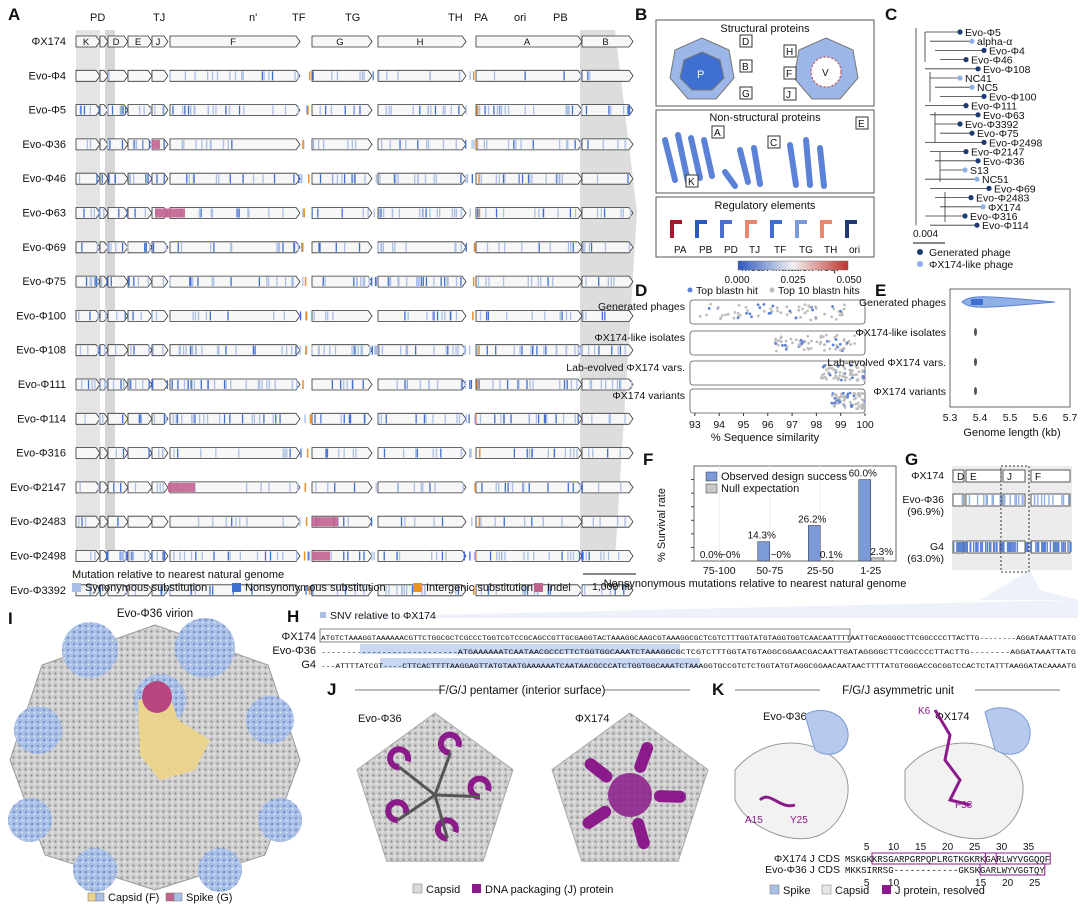  I want to click on label-b: B, so click(745, 67).